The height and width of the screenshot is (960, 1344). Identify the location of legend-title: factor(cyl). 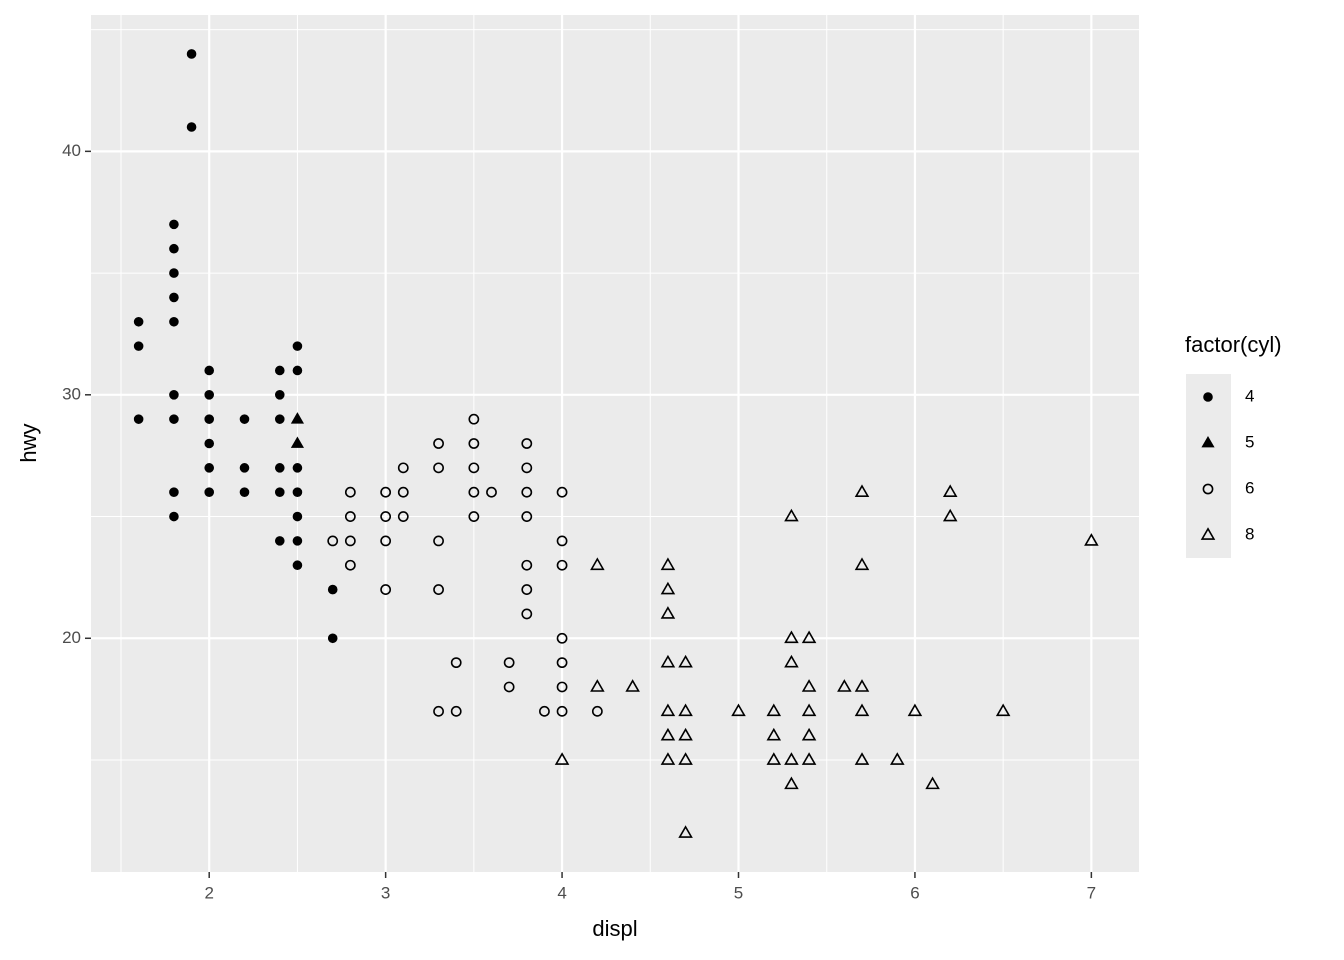
(1233, 344).